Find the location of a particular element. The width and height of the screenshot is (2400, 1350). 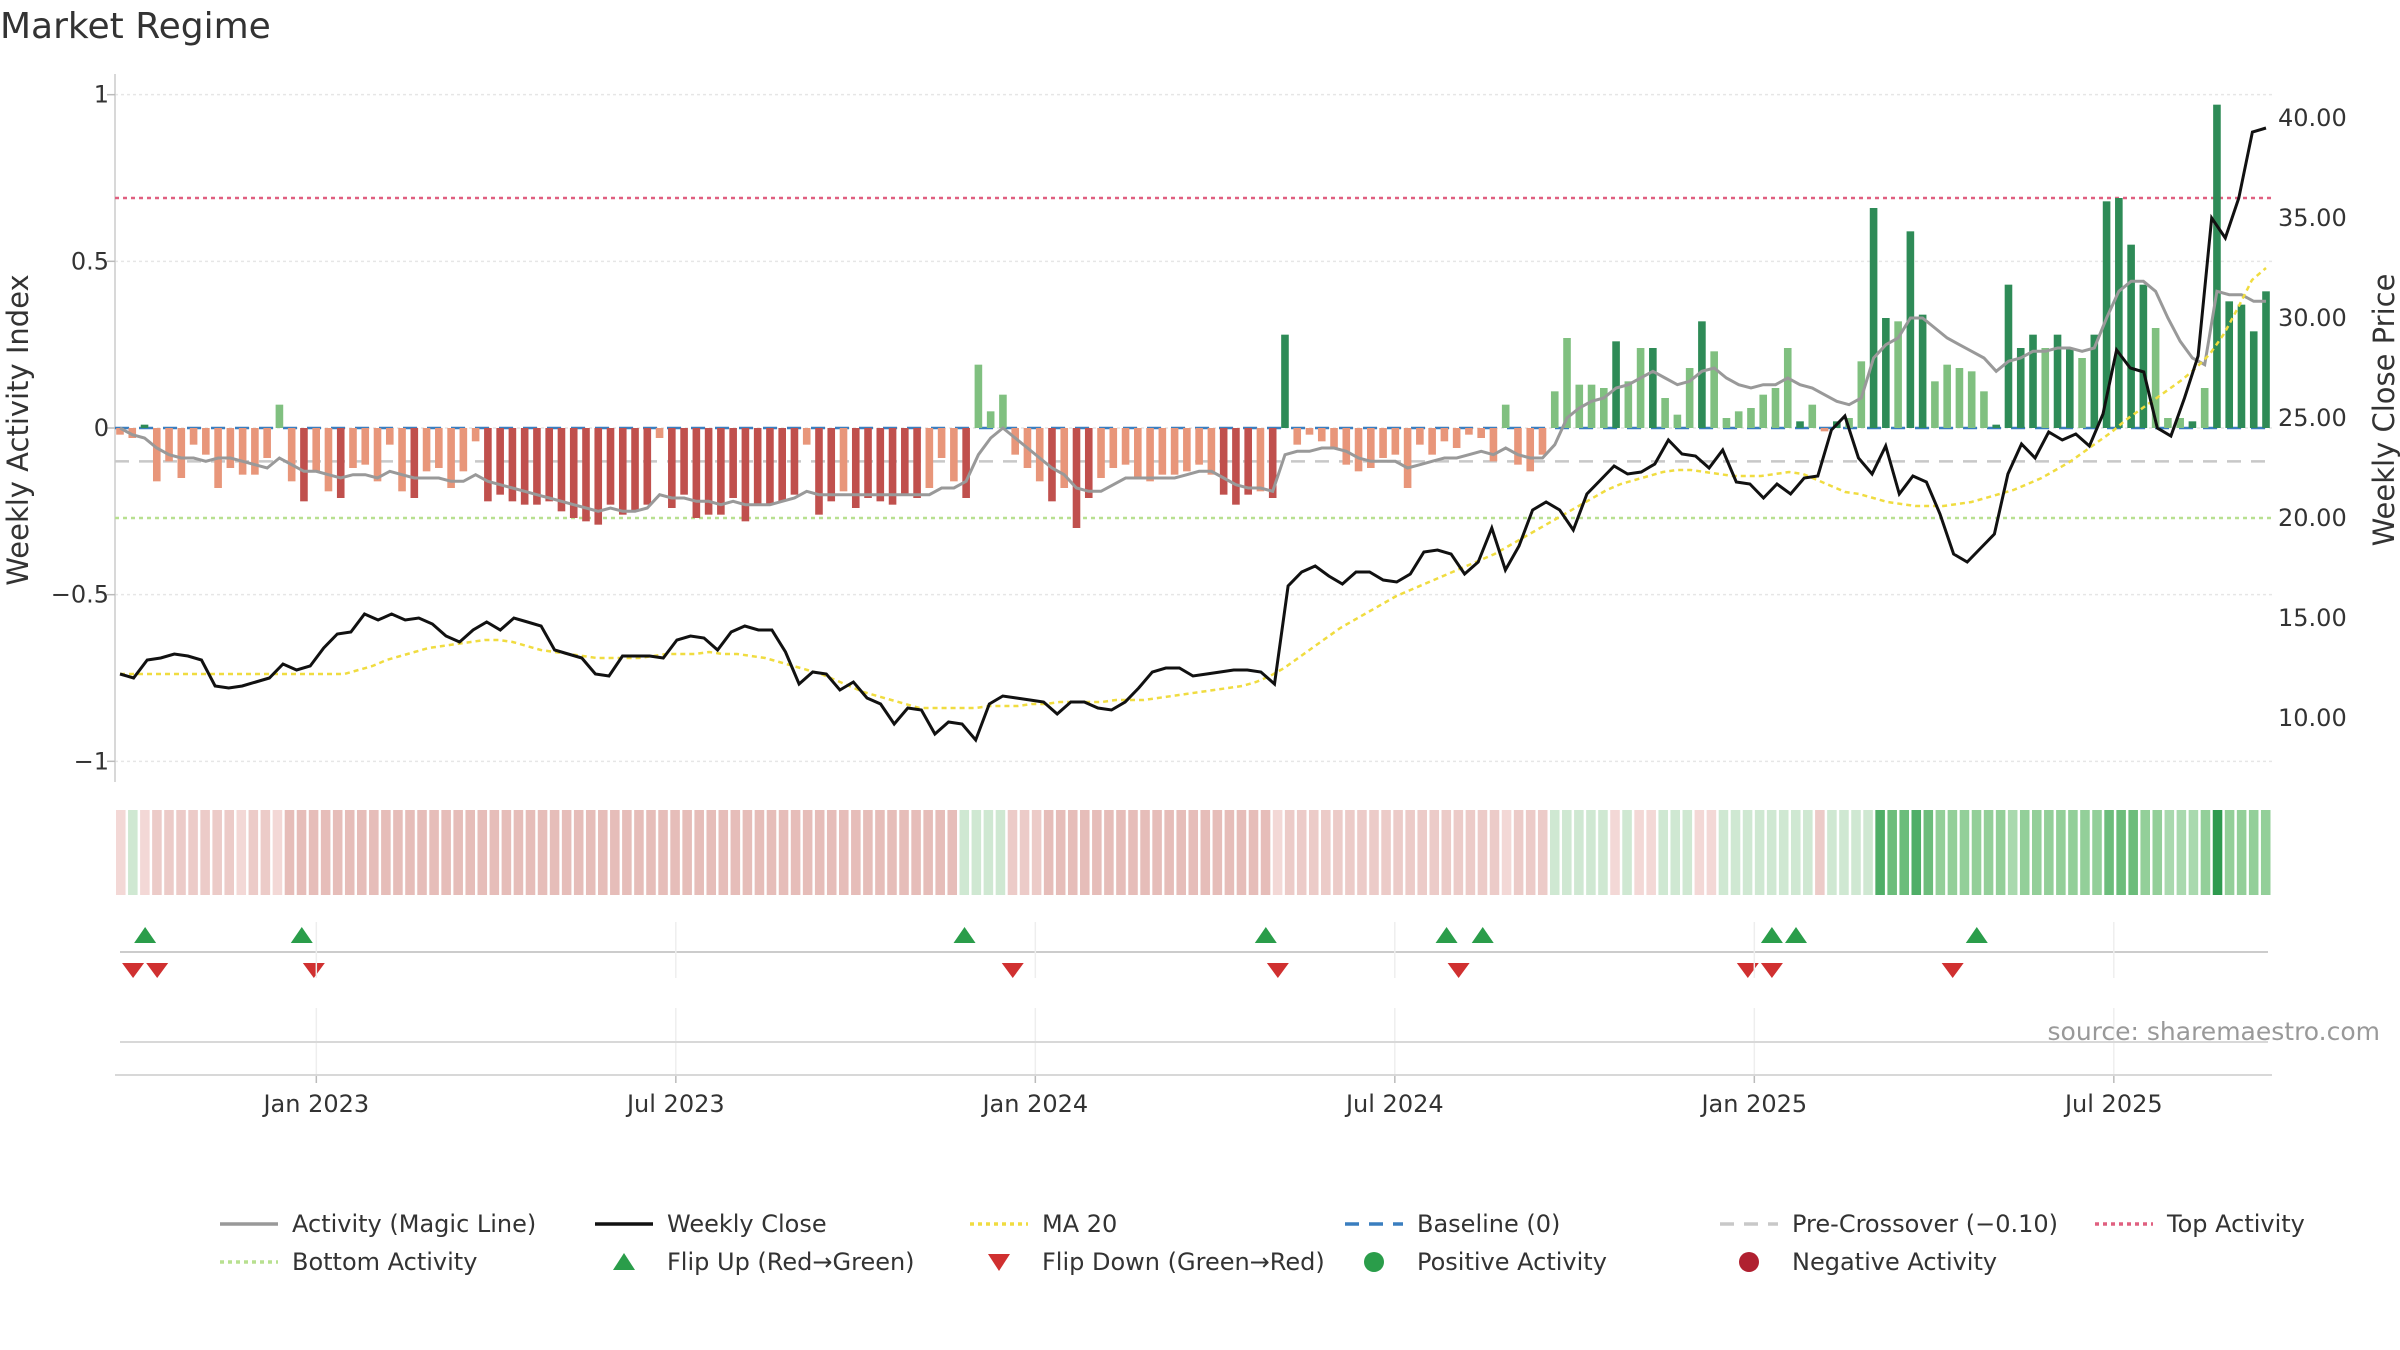

legend-item: Negative Activity is located at coordinates (1868, 1262).